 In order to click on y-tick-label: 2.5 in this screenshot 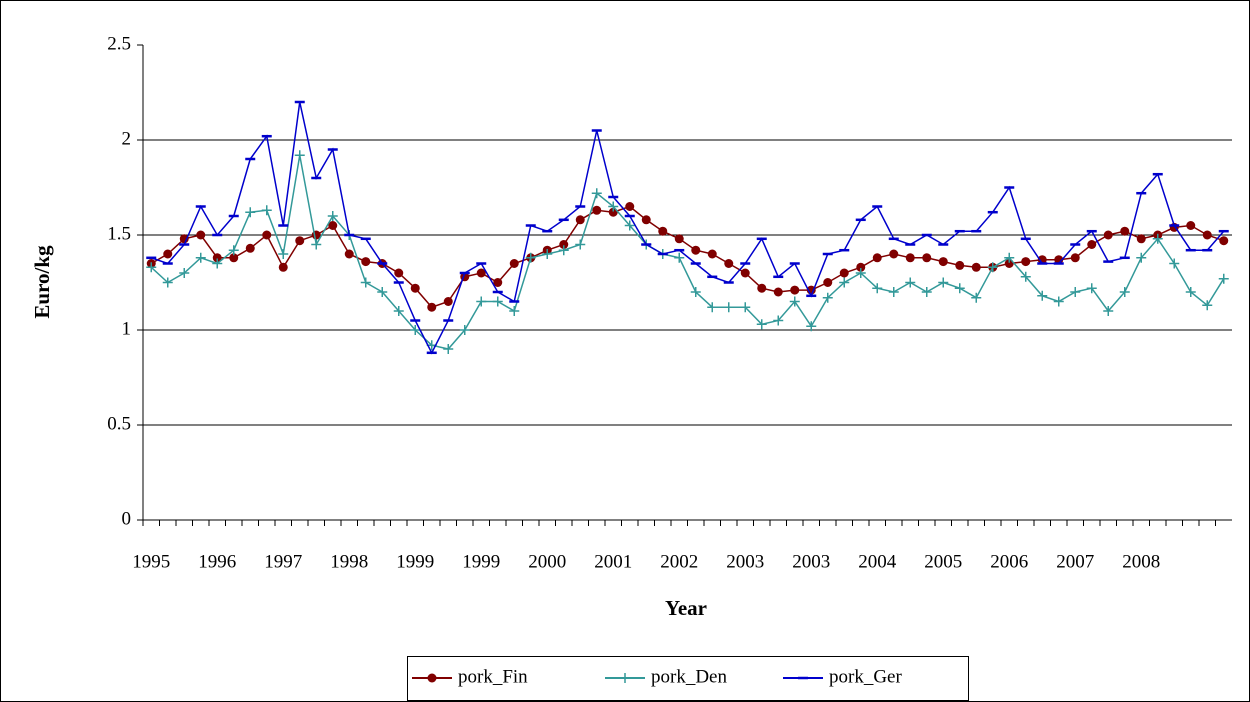, I will do `click(119, 43)`.